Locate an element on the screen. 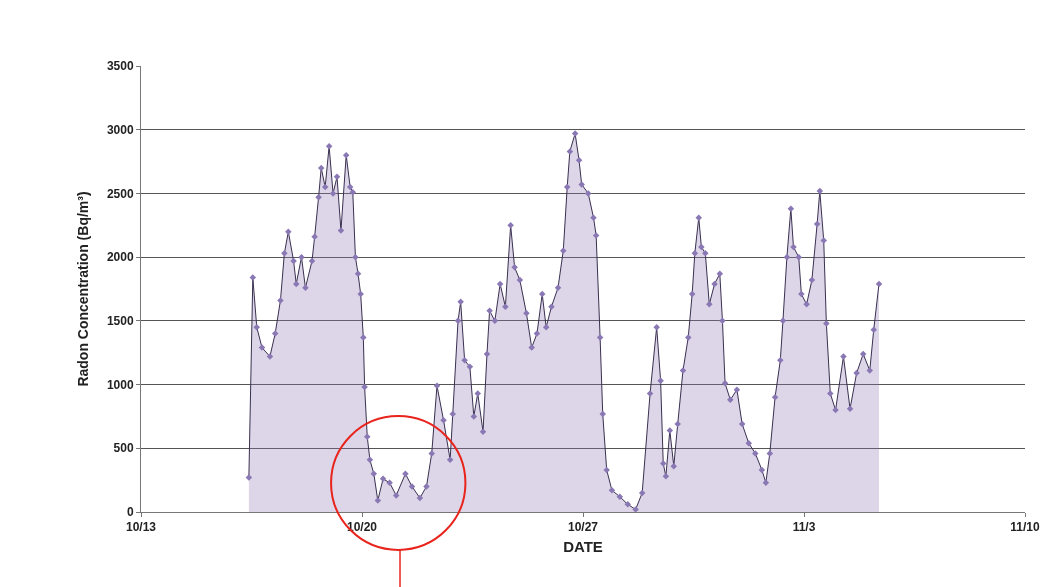  y-tick-label: 3000 is located at coordinates (120, 129).